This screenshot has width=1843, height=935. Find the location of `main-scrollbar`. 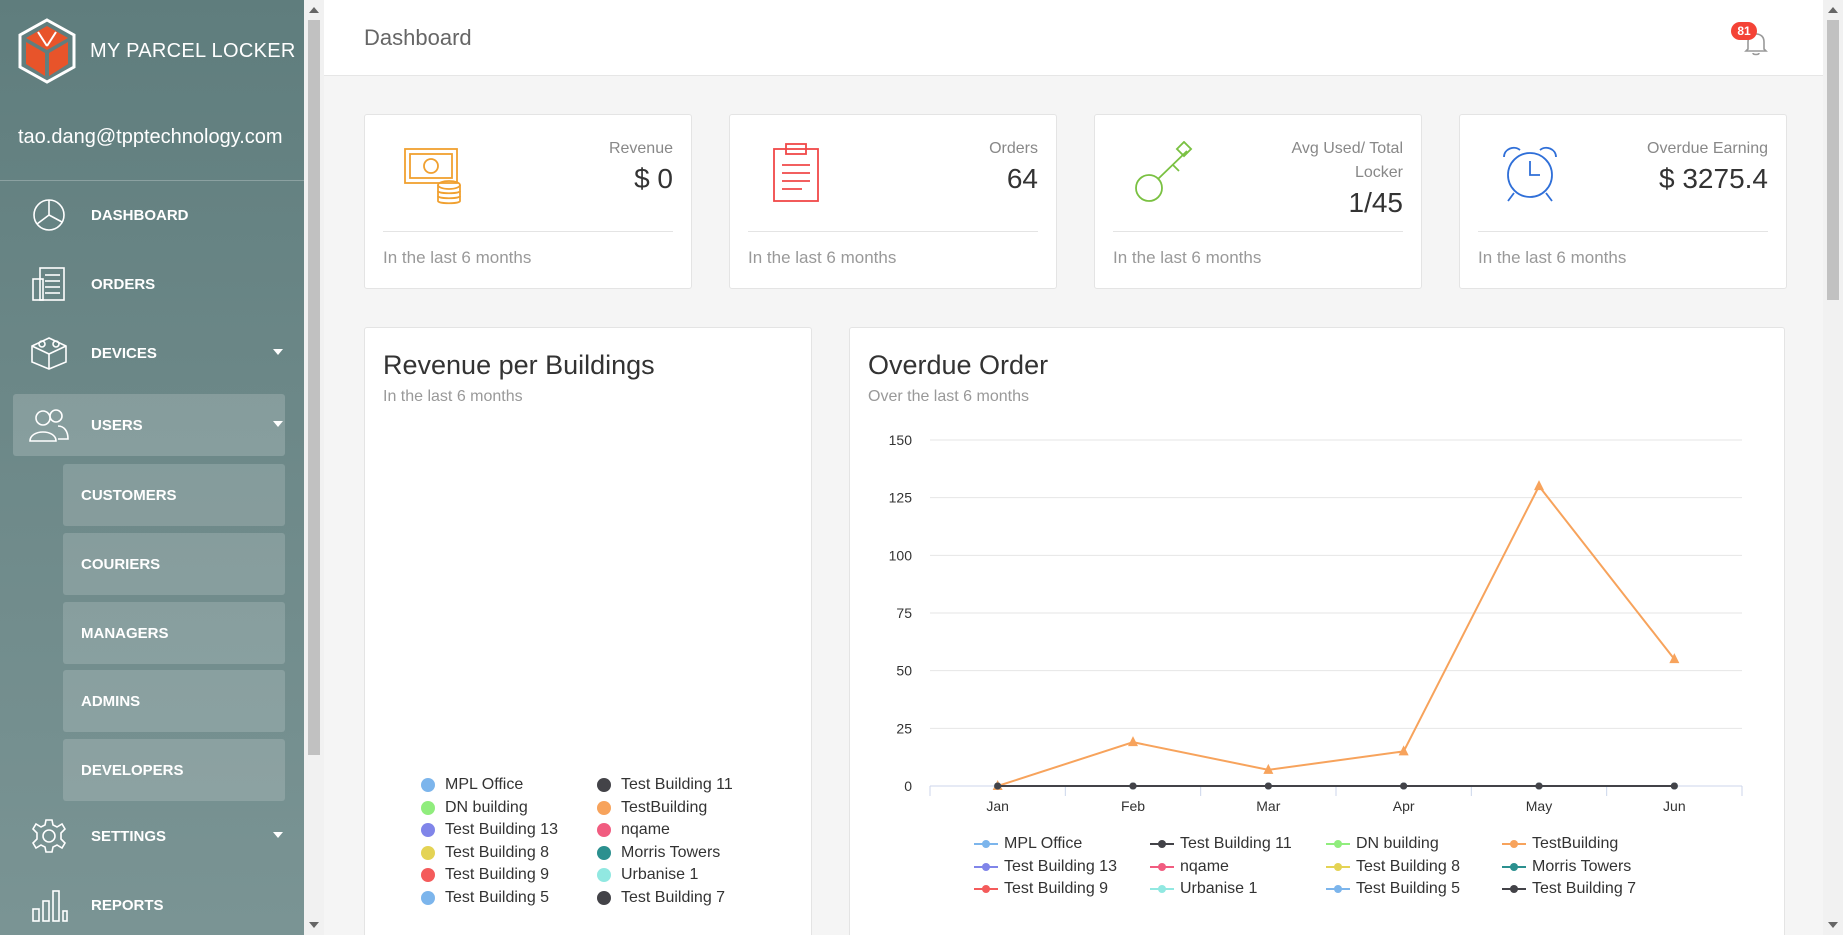

main-scrollbar is located at coordinates (1833, 467).